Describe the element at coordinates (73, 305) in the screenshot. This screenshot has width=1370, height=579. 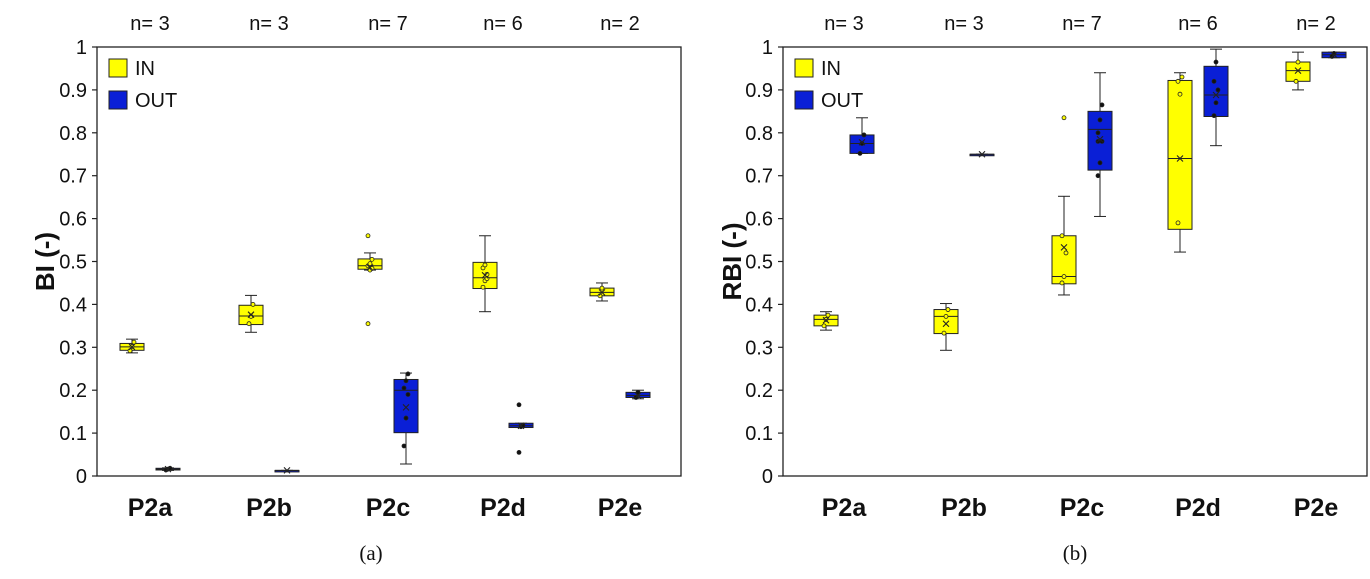
I see `y-tick-label: 0.4` at that location.